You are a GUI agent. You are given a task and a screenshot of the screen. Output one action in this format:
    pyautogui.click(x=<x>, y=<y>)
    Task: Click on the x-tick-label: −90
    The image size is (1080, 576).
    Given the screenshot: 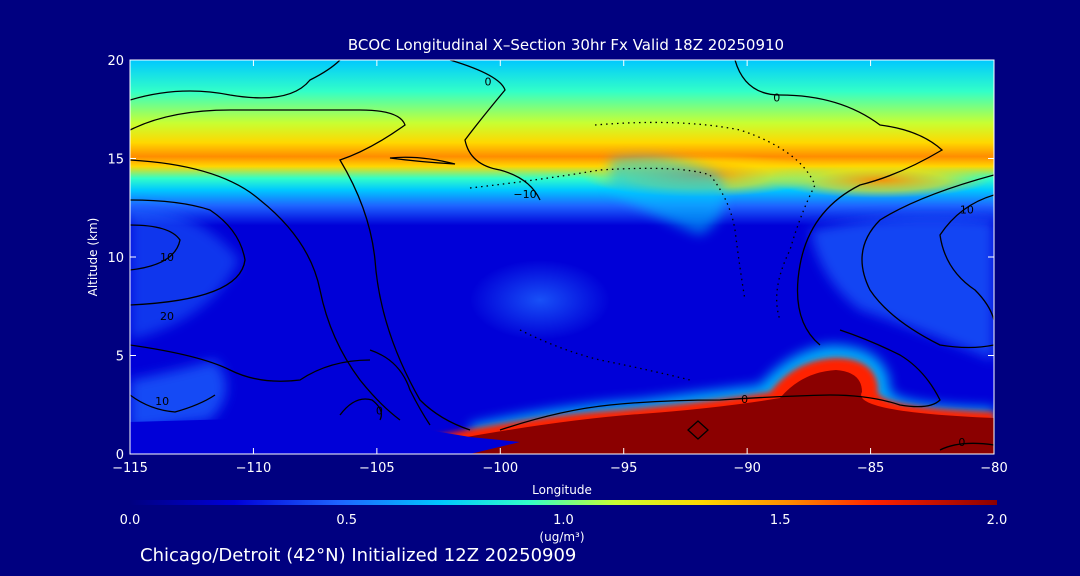 What is the action you would take?
    pyautogui.click(x=746, y=468)
    